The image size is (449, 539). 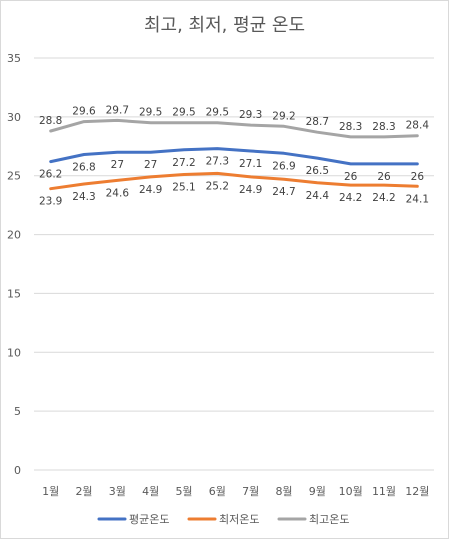 I want to click on data-label-s1-1: 23.9, so click(x=50, y=202).